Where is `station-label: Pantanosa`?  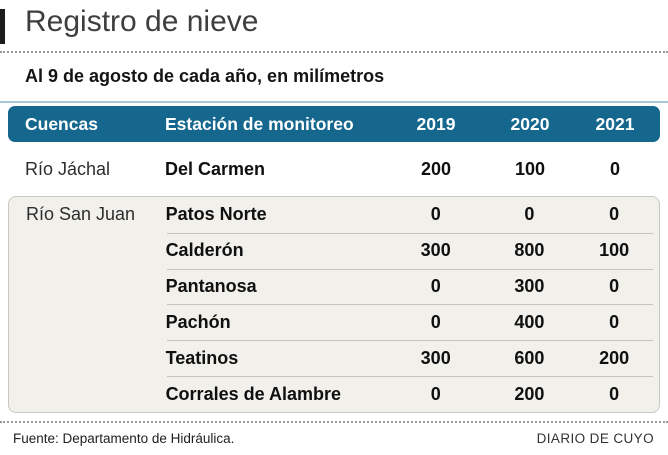 station-label: Pantanosa is located at coordinates (211, 286).